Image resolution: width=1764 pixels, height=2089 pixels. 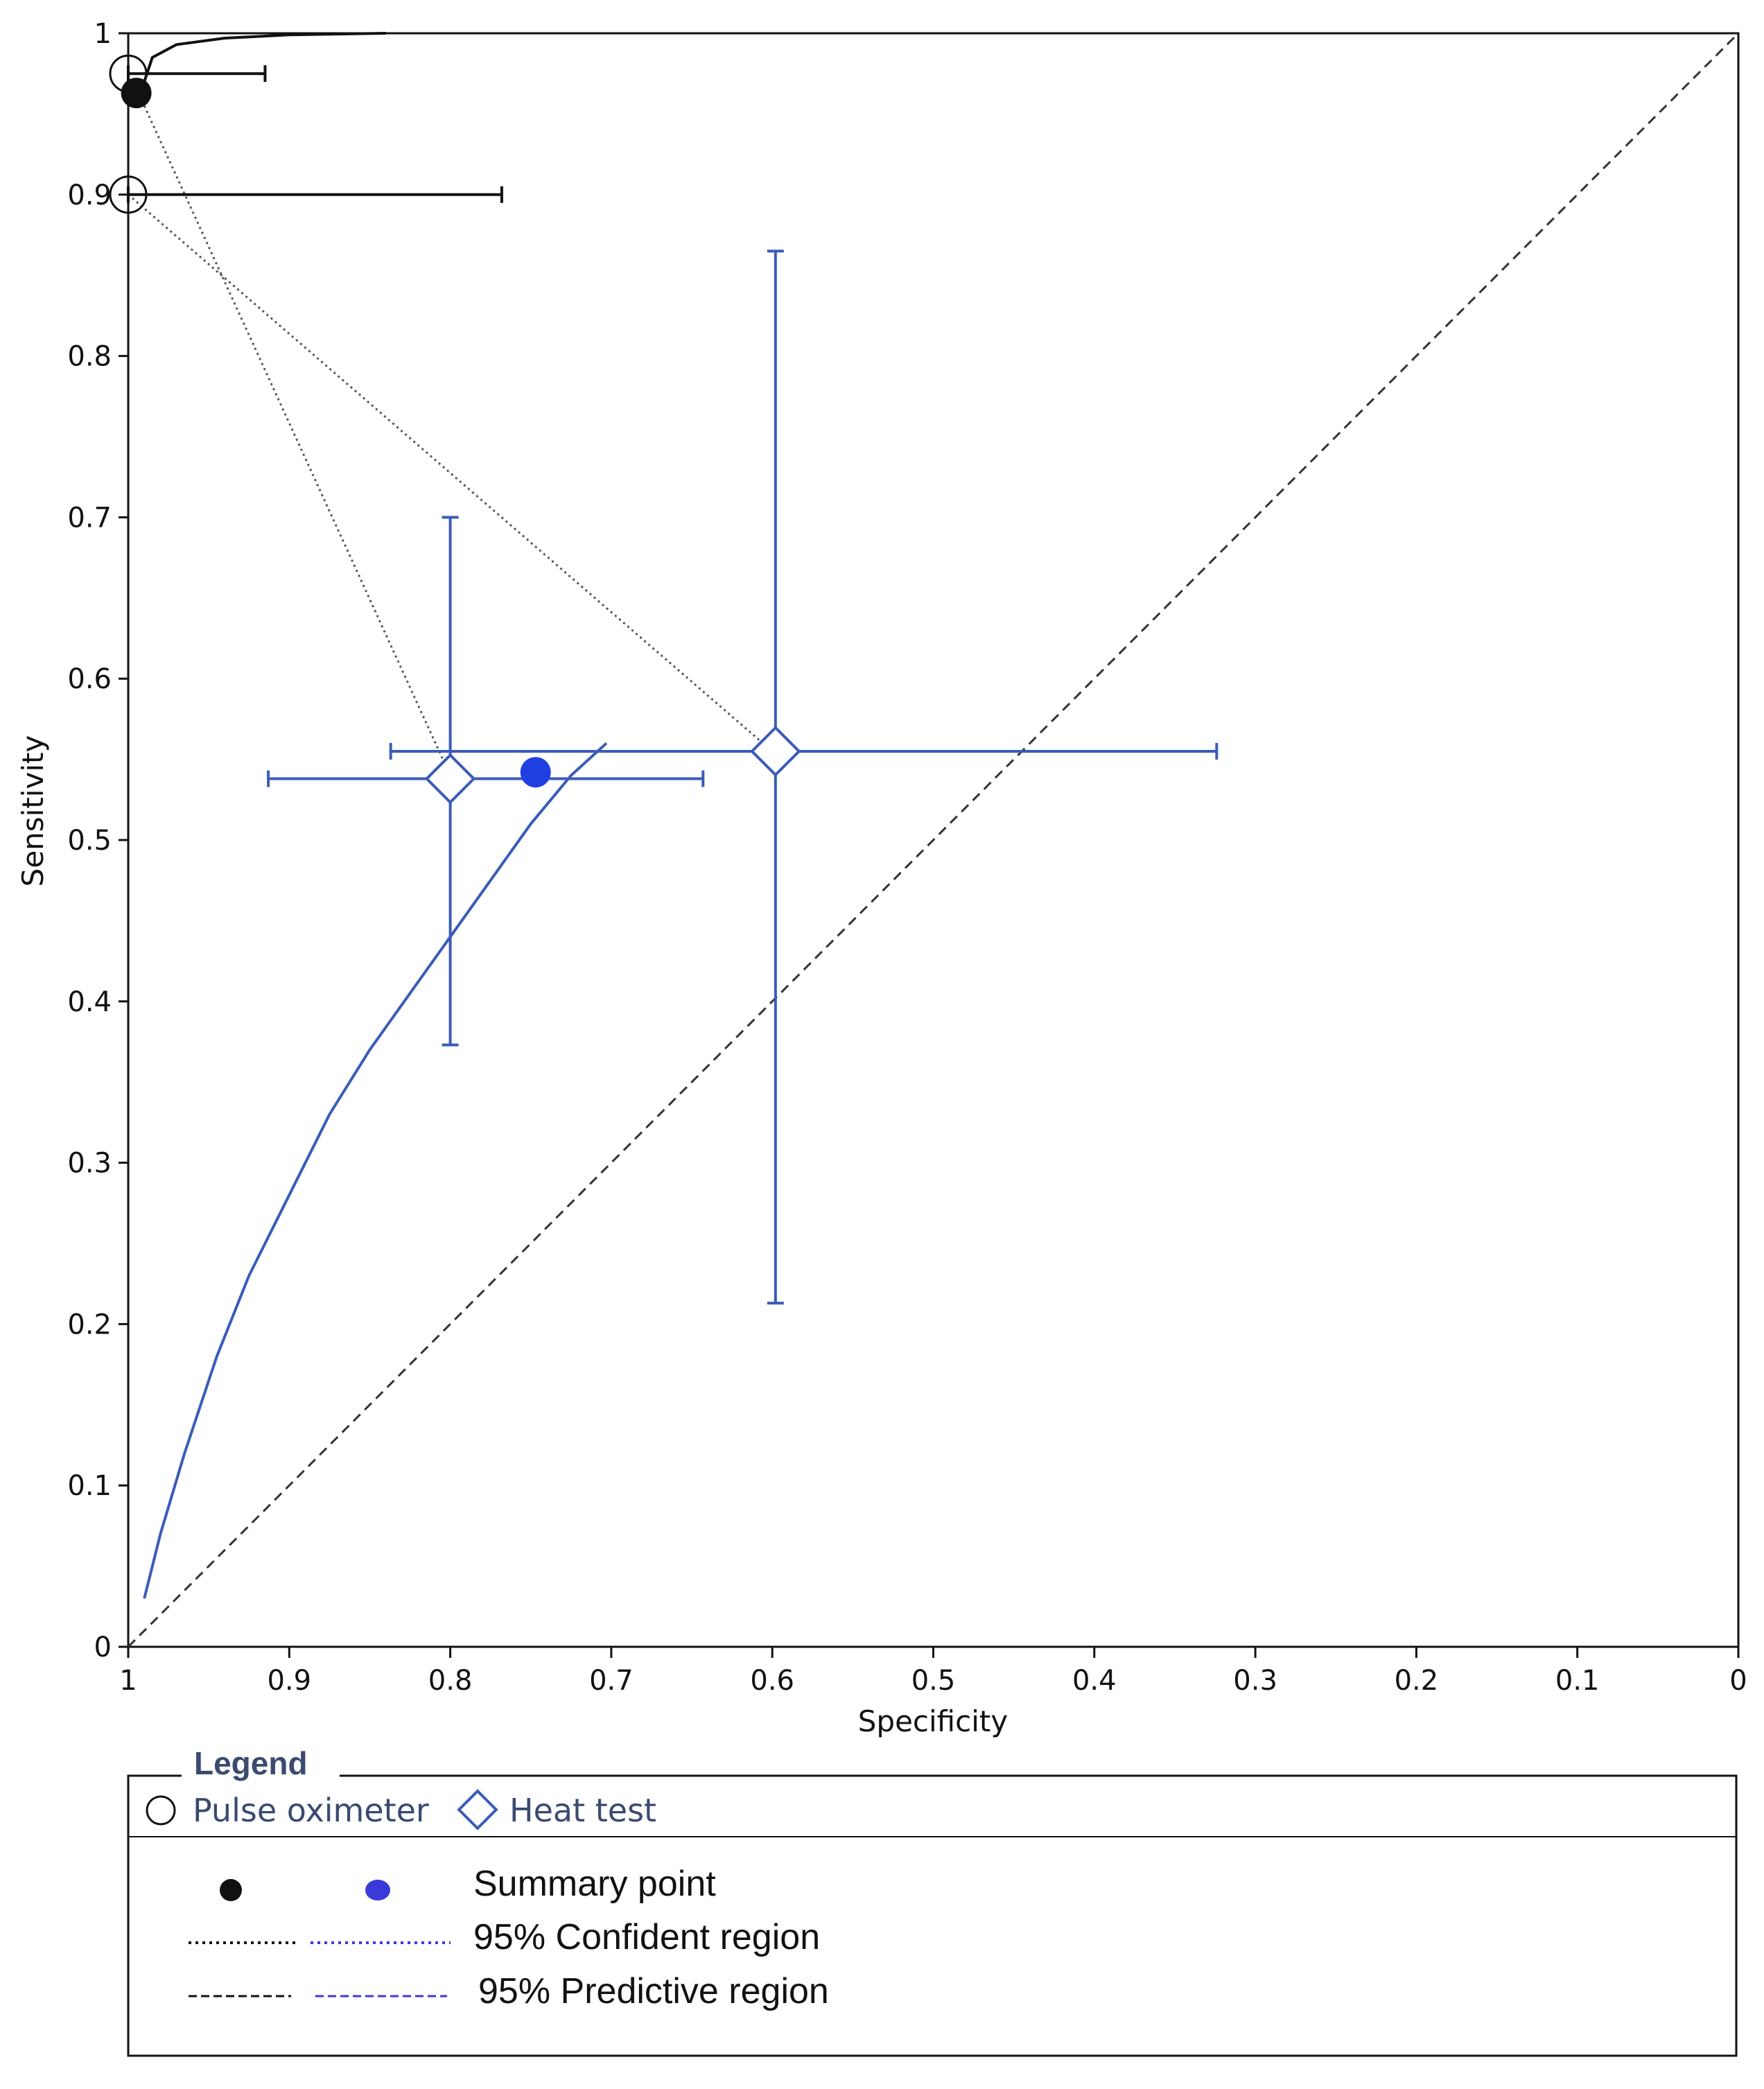 I want to click on y-tick-label: 0.1, so click(x=89, y=1486).